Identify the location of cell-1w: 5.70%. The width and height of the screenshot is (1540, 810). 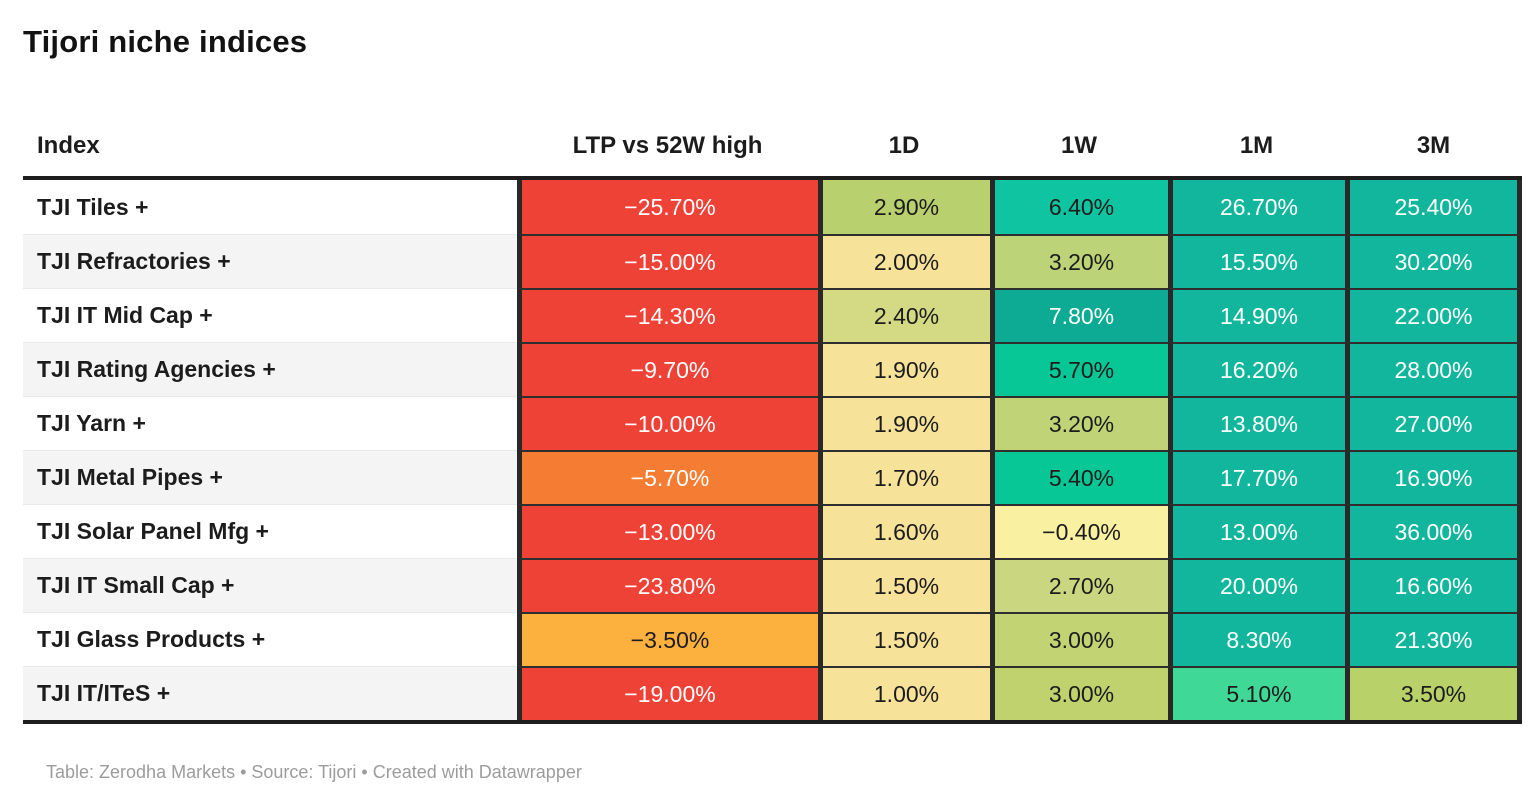
(1079, 369).